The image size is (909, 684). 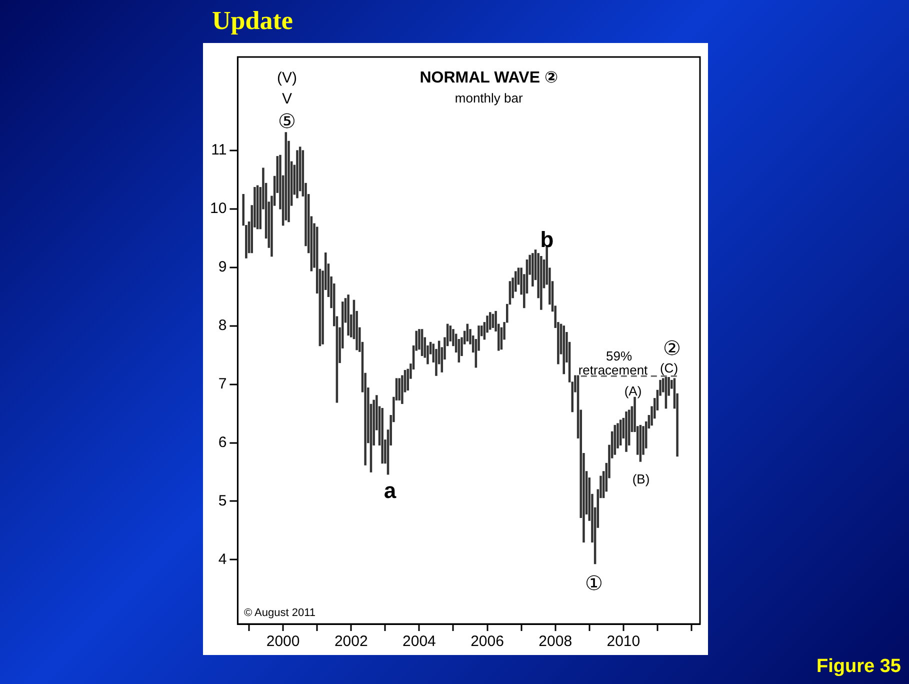 I want to click on annotation: b, so click(x=547, y=240).